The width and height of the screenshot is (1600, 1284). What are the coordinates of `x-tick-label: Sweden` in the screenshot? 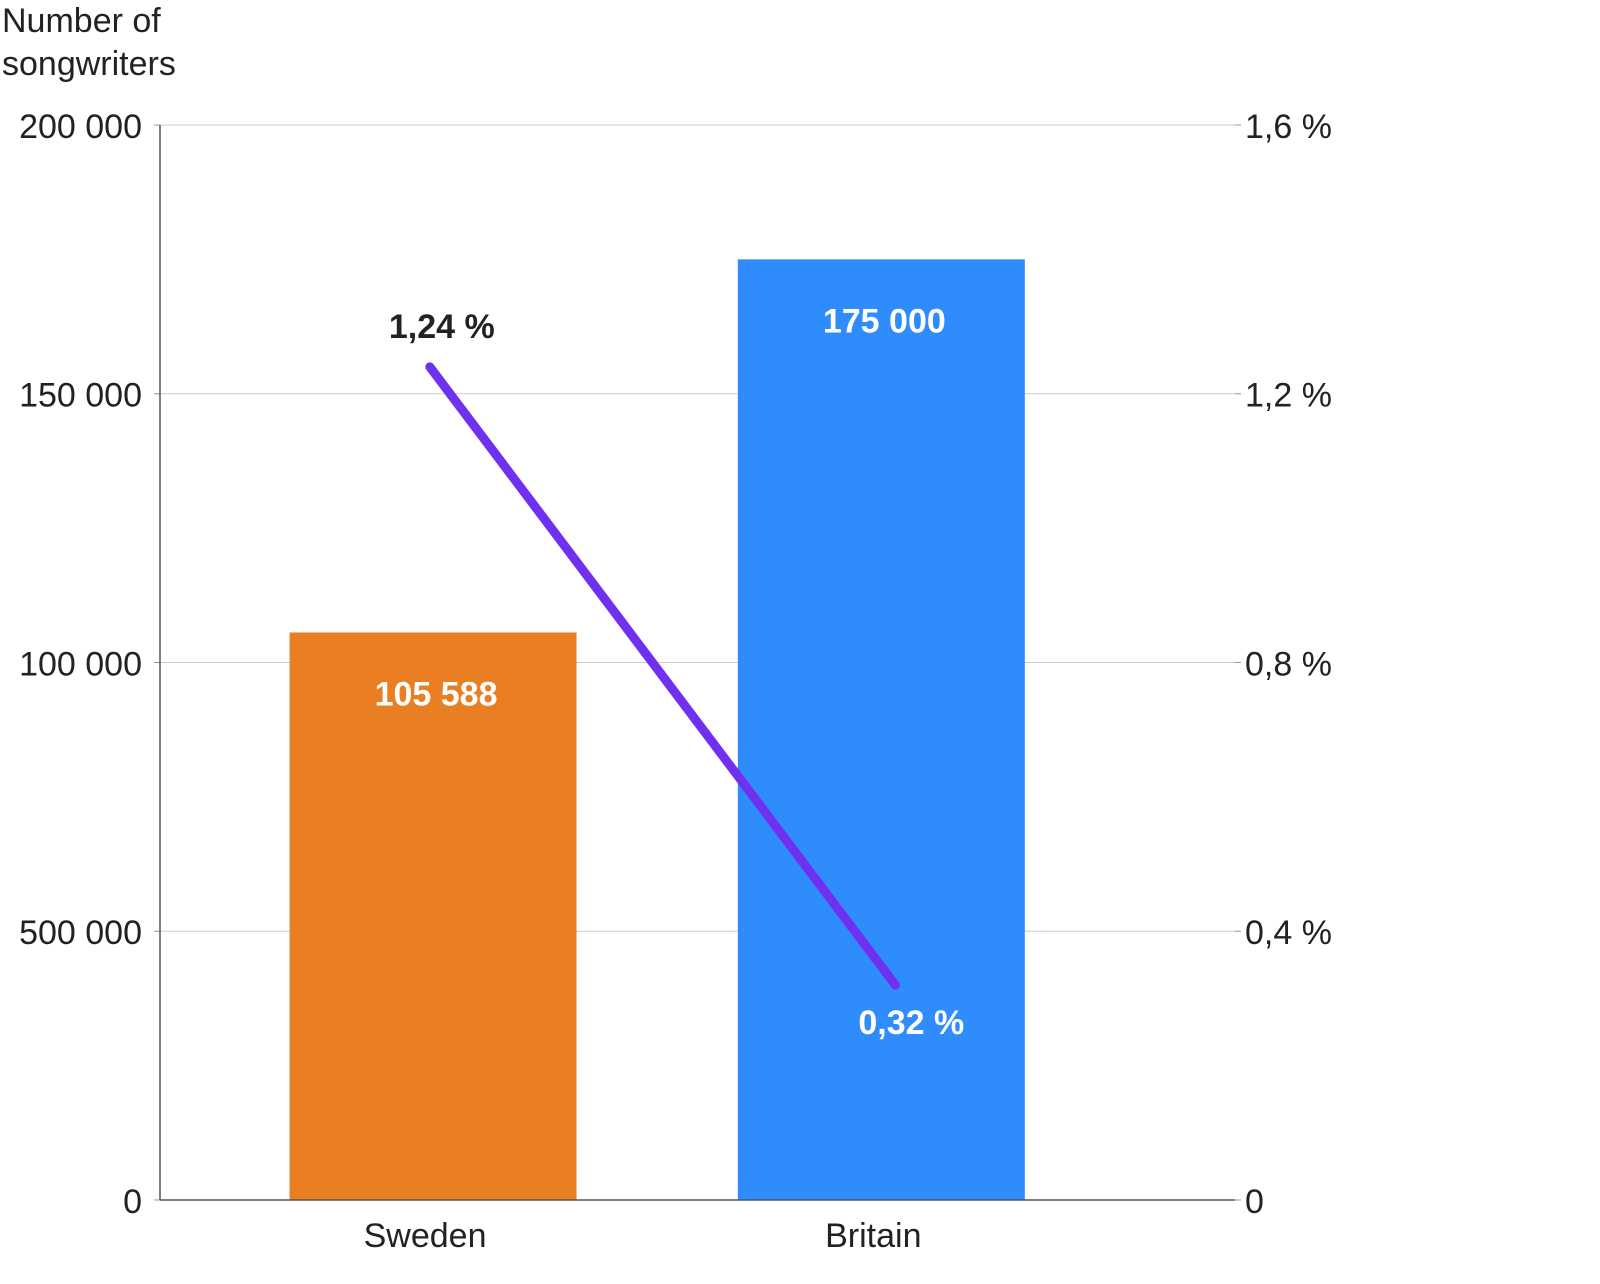 It's located at (425, 1236).